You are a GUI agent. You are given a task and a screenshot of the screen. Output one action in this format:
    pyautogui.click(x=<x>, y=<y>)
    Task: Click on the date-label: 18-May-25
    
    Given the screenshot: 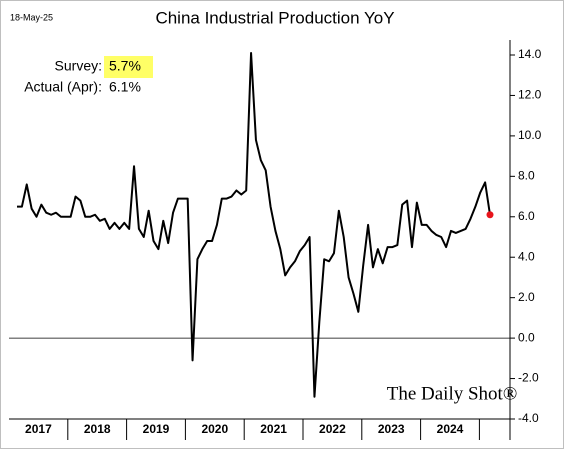 What is the action you would take?
    pyautogui.click(x=31, y=17)
    